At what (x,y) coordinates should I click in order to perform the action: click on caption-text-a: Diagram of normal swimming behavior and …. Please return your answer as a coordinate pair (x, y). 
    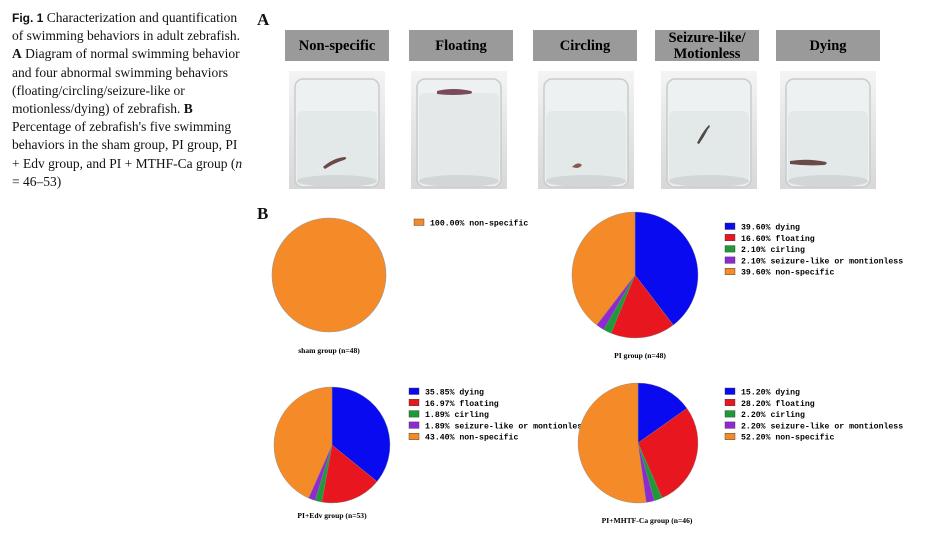
    Looking at the image, I should click on (126, 81).